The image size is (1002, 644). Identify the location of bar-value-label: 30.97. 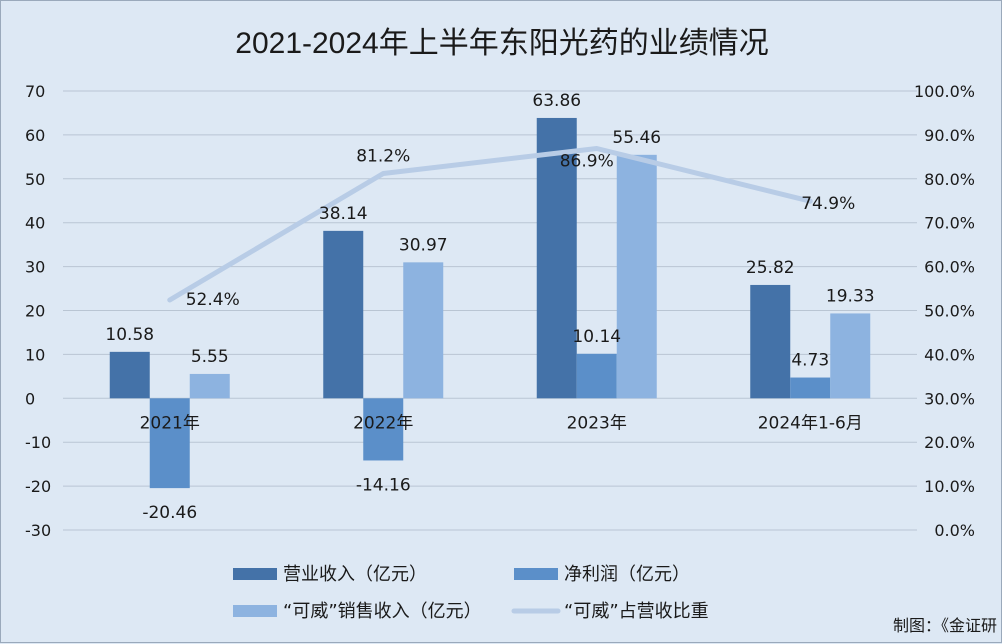
(423, 245).